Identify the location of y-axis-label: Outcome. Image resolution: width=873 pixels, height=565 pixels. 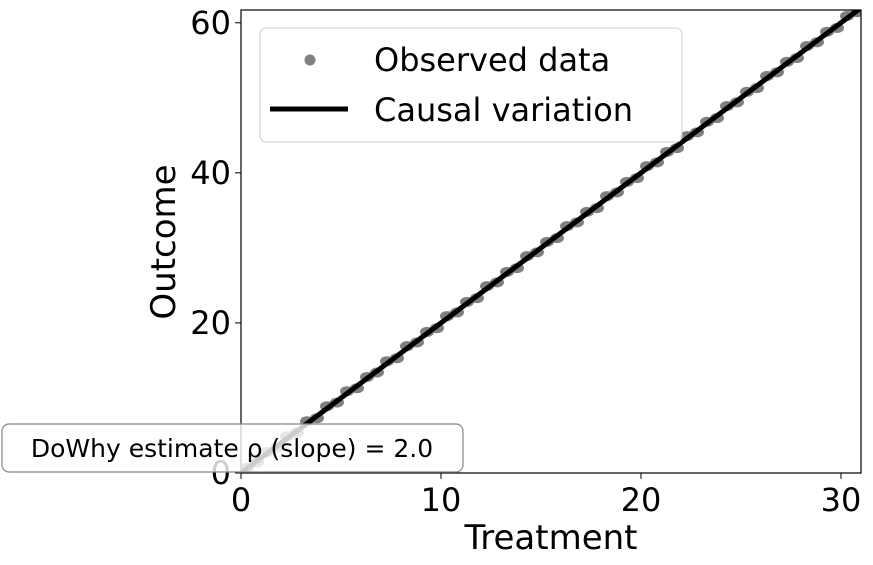
(164, 241).